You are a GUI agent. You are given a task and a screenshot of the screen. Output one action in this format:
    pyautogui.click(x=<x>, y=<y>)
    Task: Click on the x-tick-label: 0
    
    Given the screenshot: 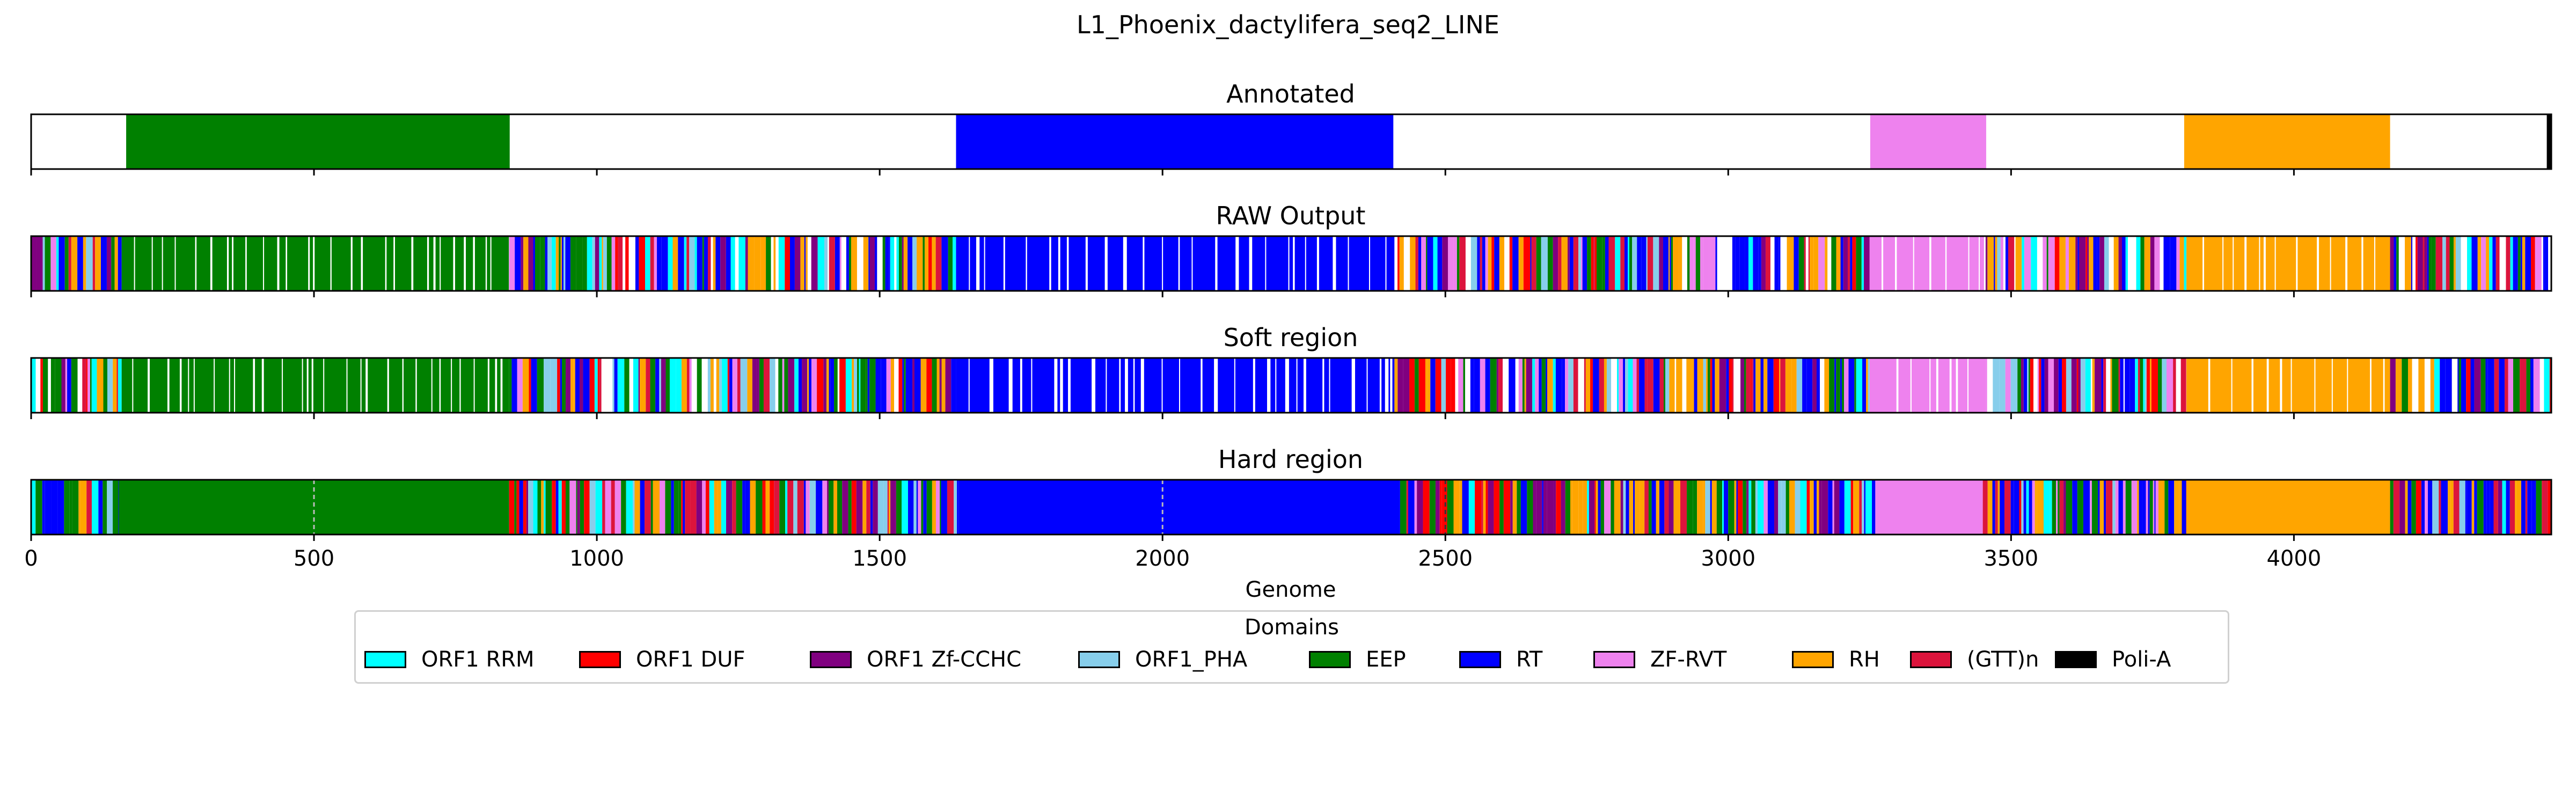 What is the action you would take?
    pyautogui.click(x=31, y=558)
    